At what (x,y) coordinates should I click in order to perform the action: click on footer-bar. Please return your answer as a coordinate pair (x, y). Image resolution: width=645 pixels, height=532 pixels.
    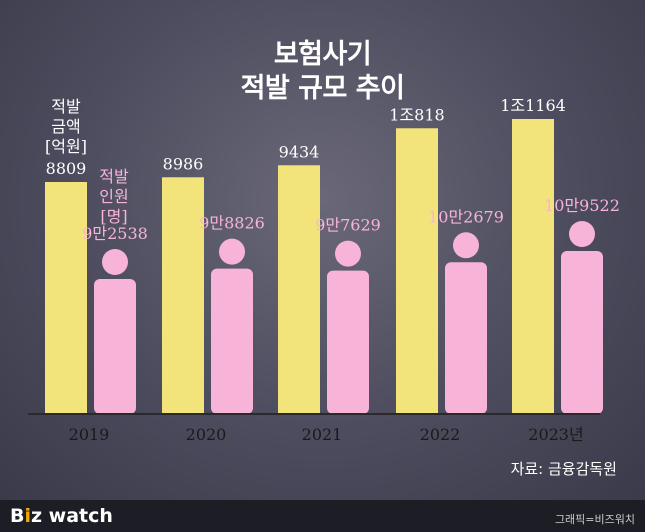
    Looking at the image, I should click on (322, 516).